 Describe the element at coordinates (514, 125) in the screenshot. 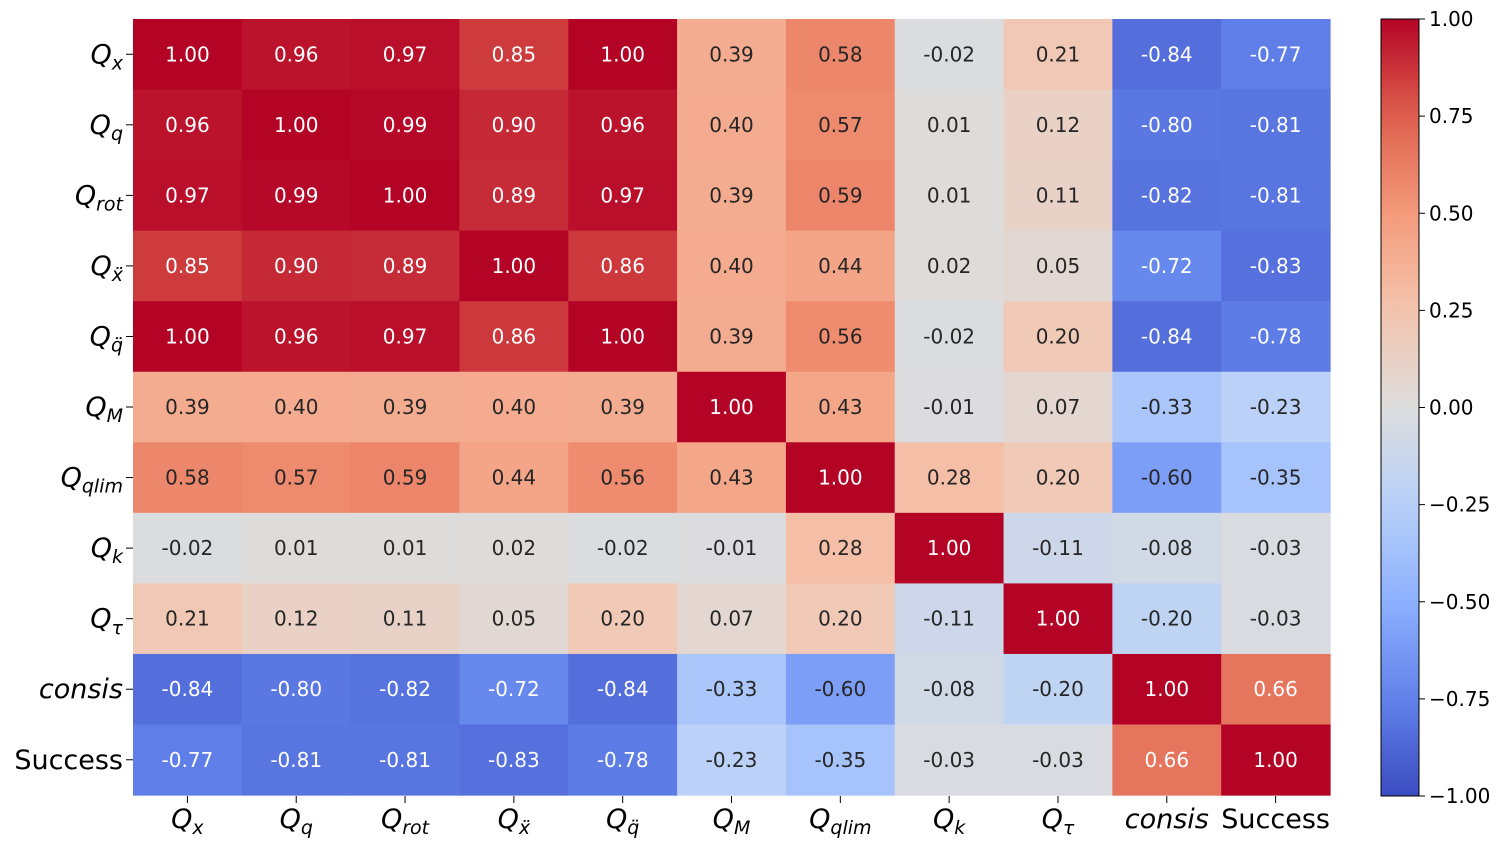

I see `cell-value-label: 0.90` at that location.